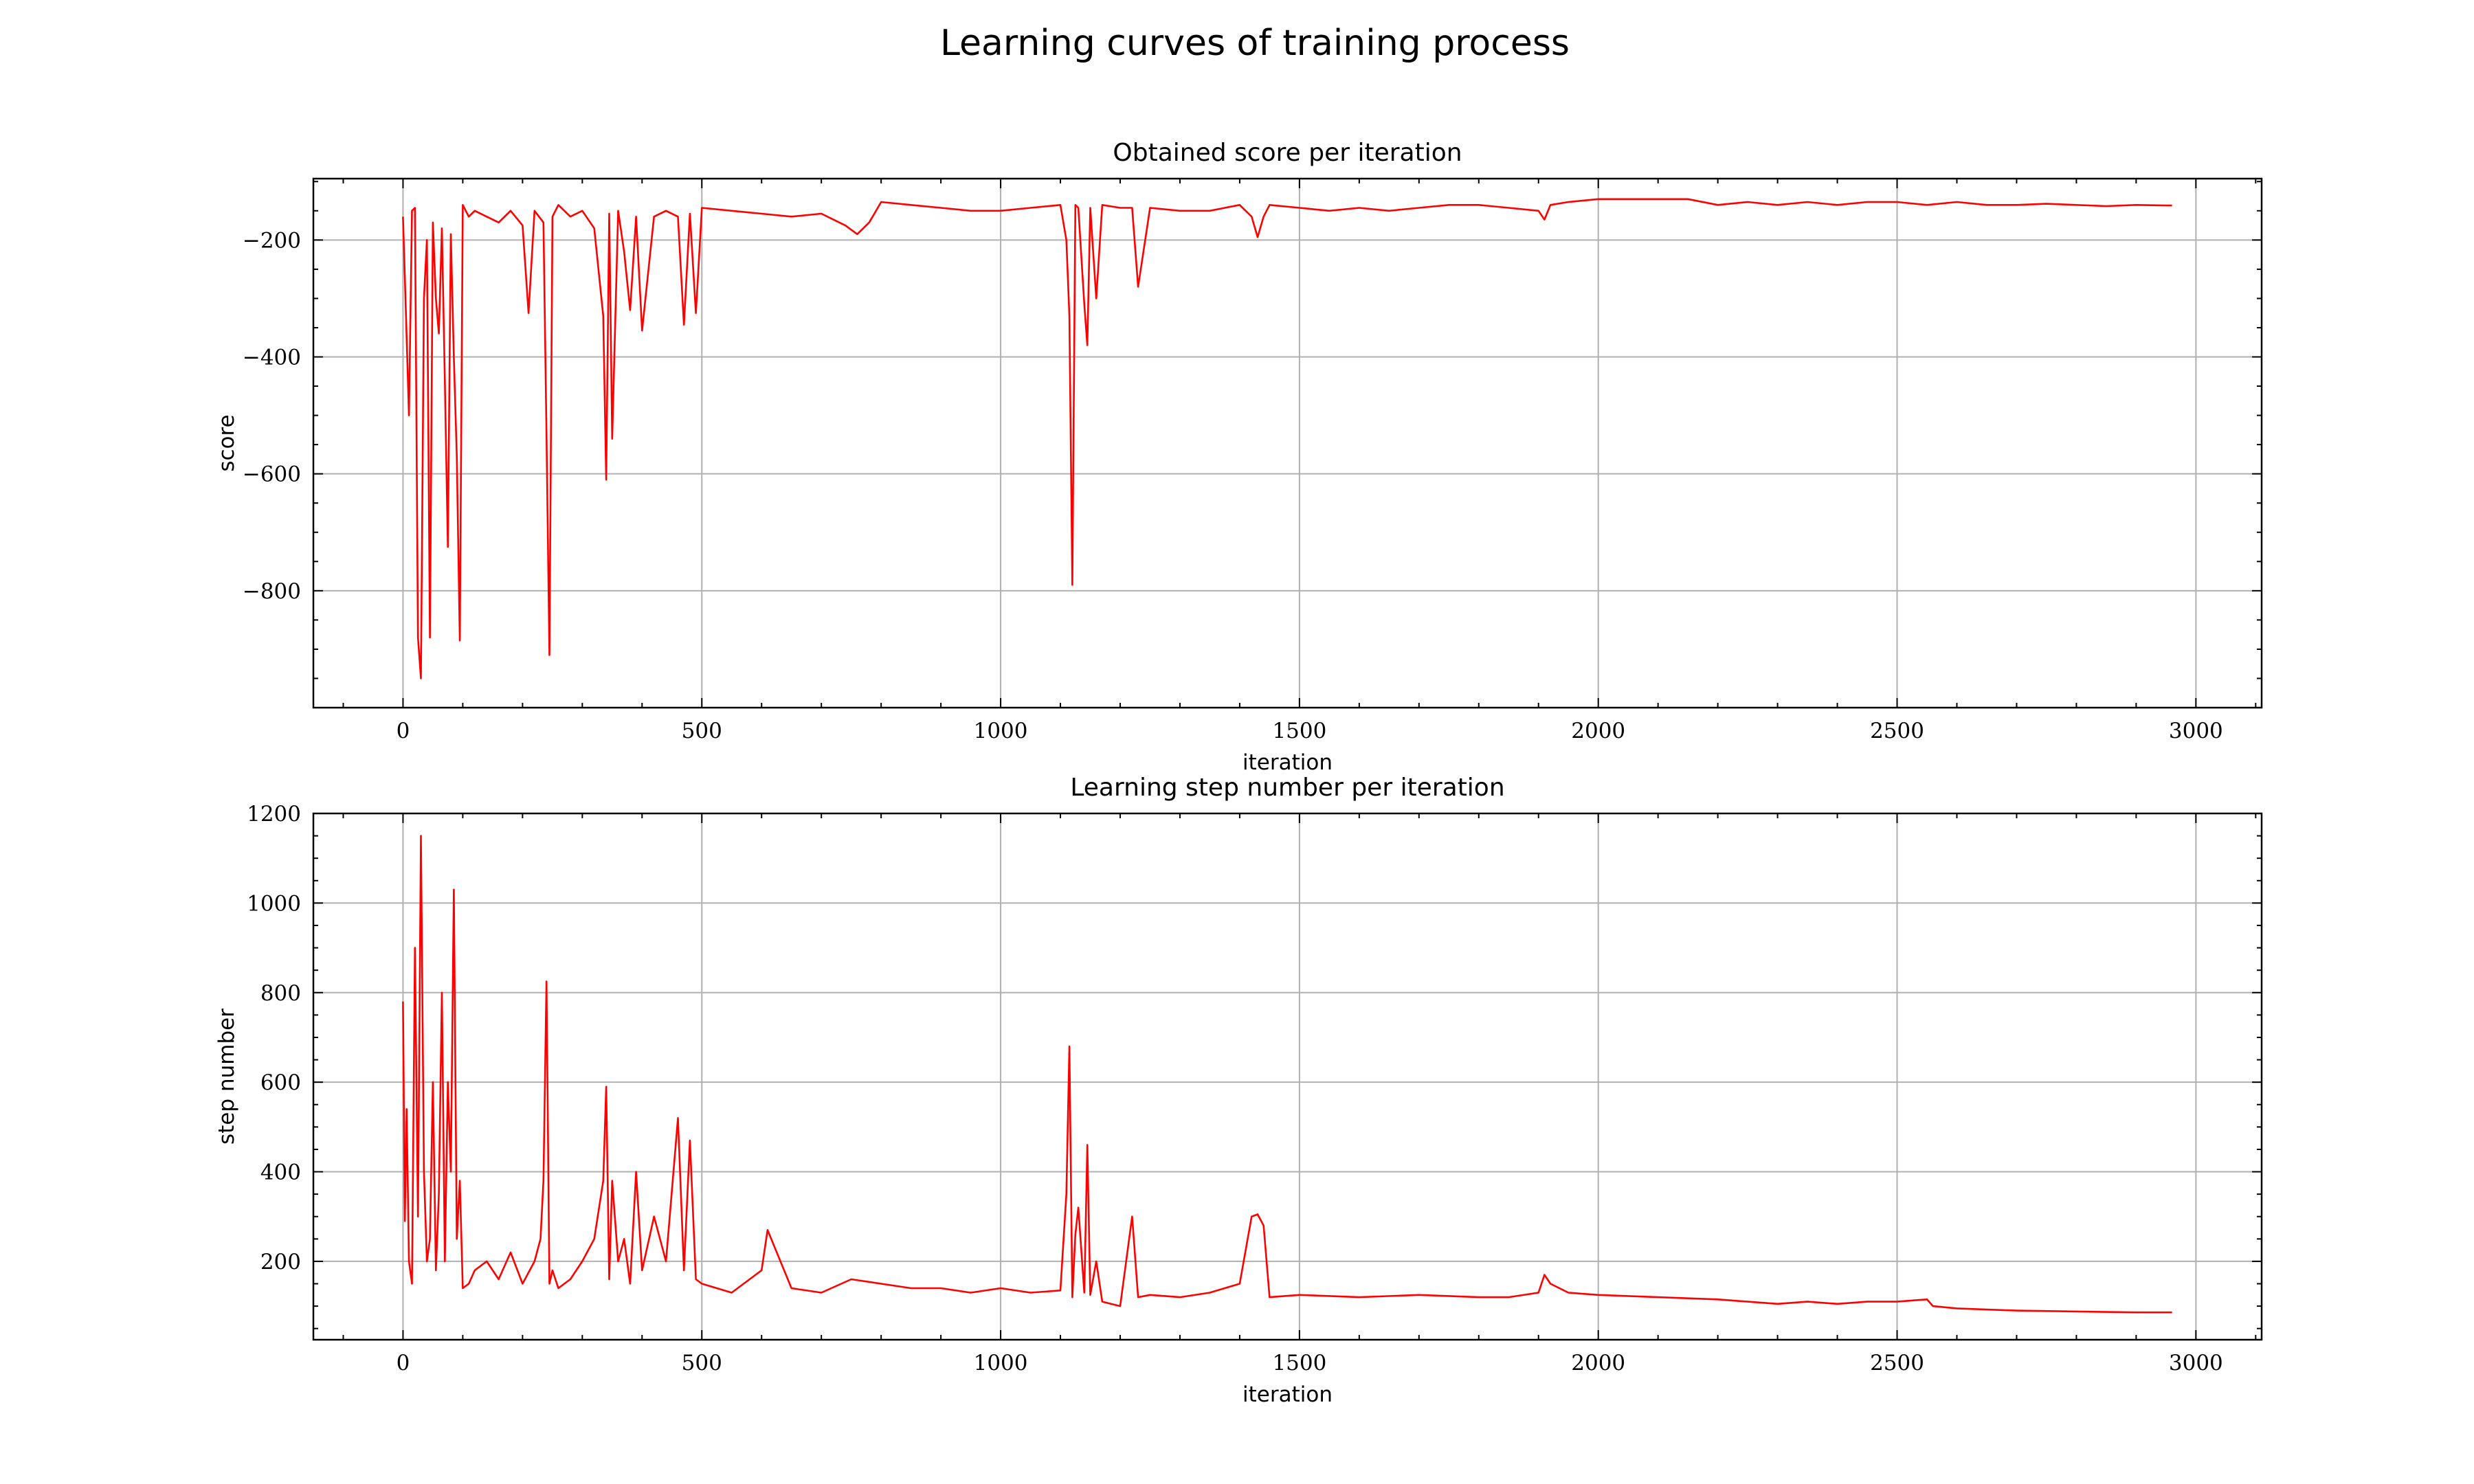 The width and height of the screenshot is (2474, 1484). What do you see at coordinates (2196, 731) in the screenshot?
I see `score-plot-xtick-label: 3000` at bounding box center [2196, 731].